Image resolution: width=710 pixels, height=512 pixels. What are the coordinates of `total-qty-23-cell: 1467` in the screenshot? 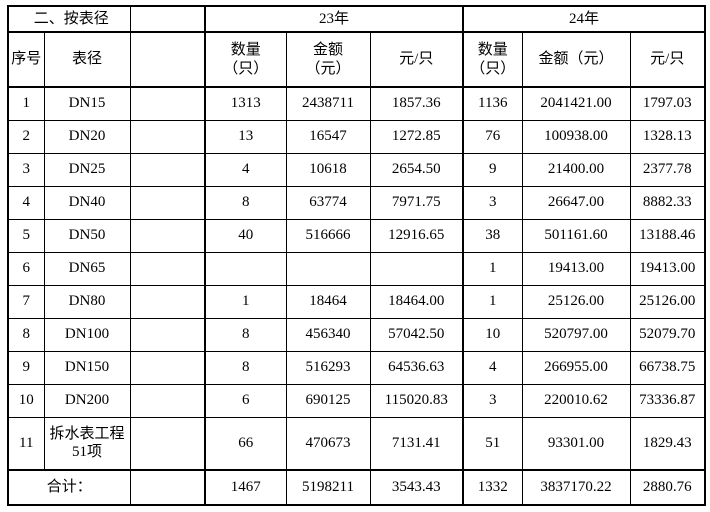 It's located at (245, 487).